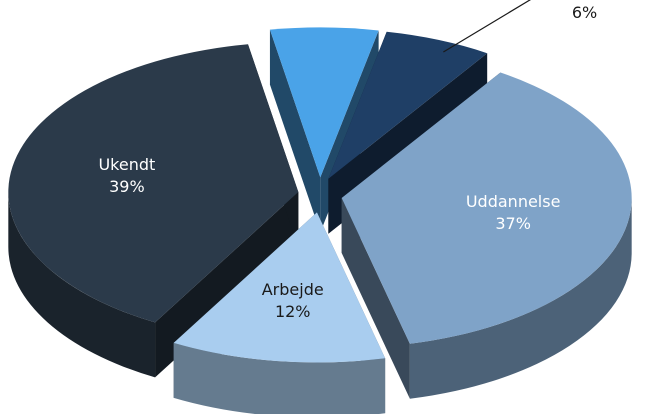 The height and width of the screenshot is (414, 659). Describe the element at coordinates (513, 223) in the screenshot. I see `slice-value-label: 37%` at that location.